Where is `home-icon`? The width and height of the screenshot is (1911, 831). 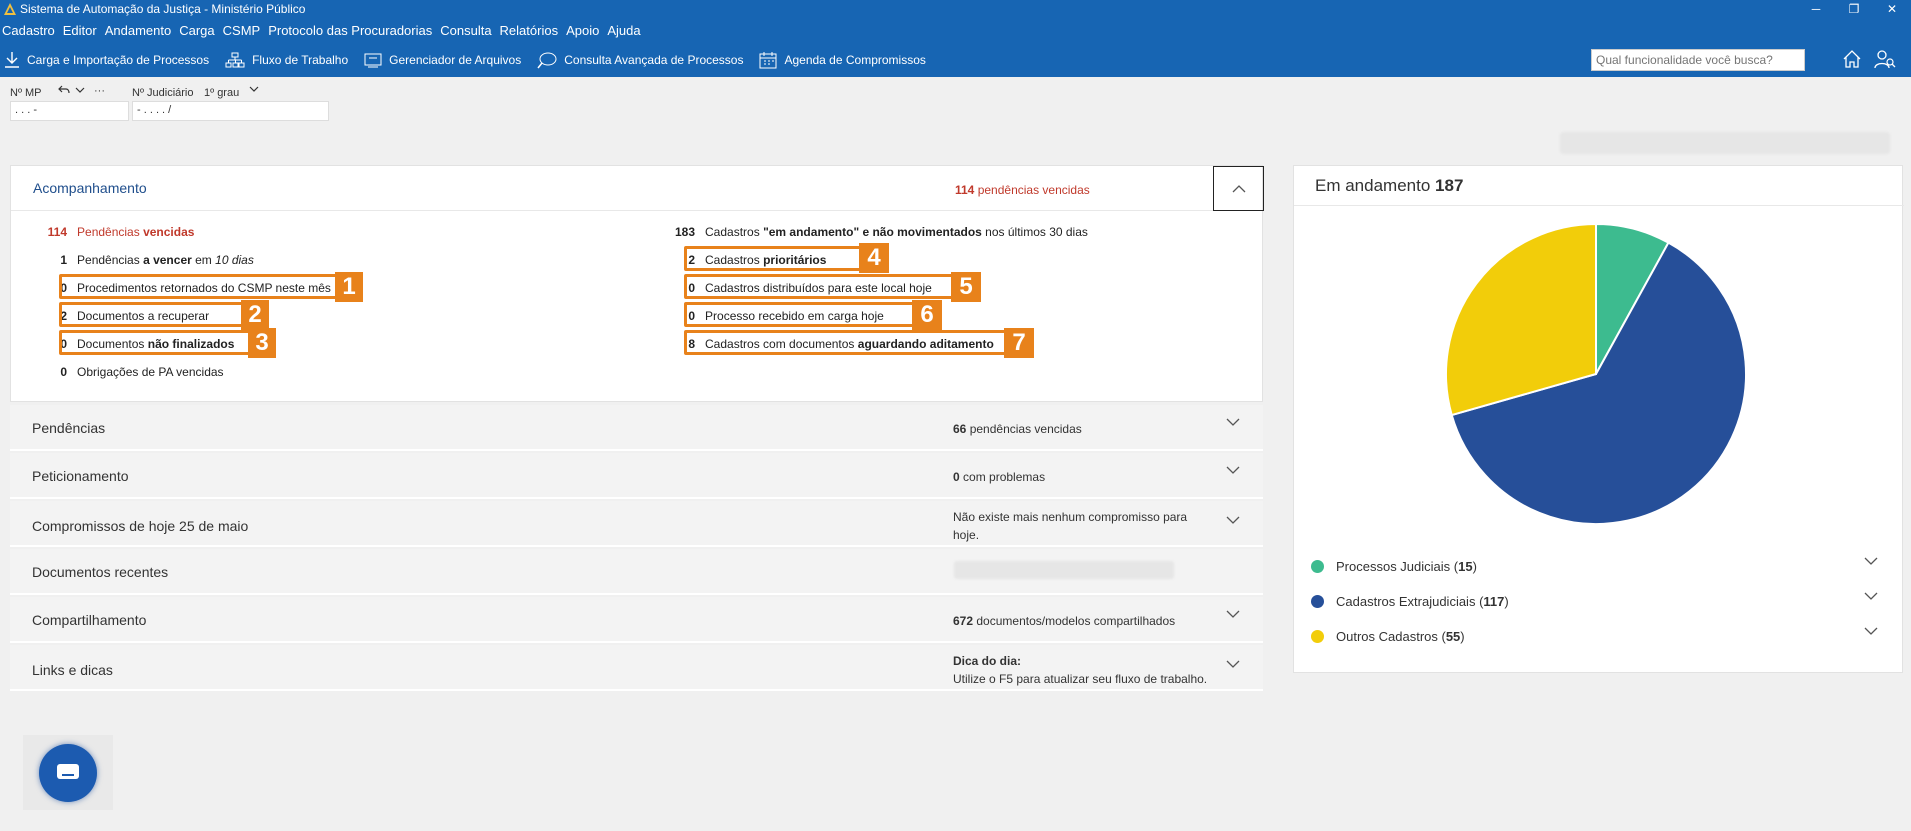
home-icon is located at coordinates (1852, 59).